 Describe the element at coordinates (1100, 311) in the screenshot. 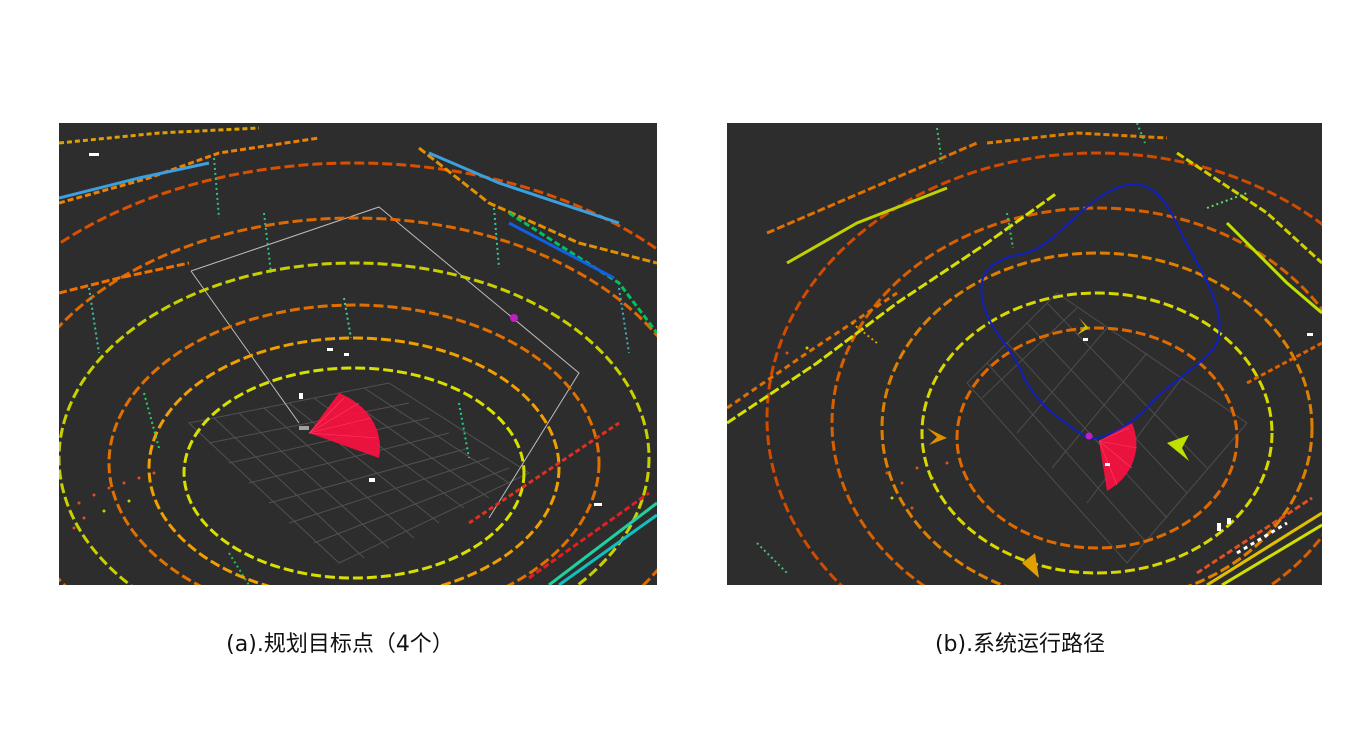

I see `running-path-b` at that location.